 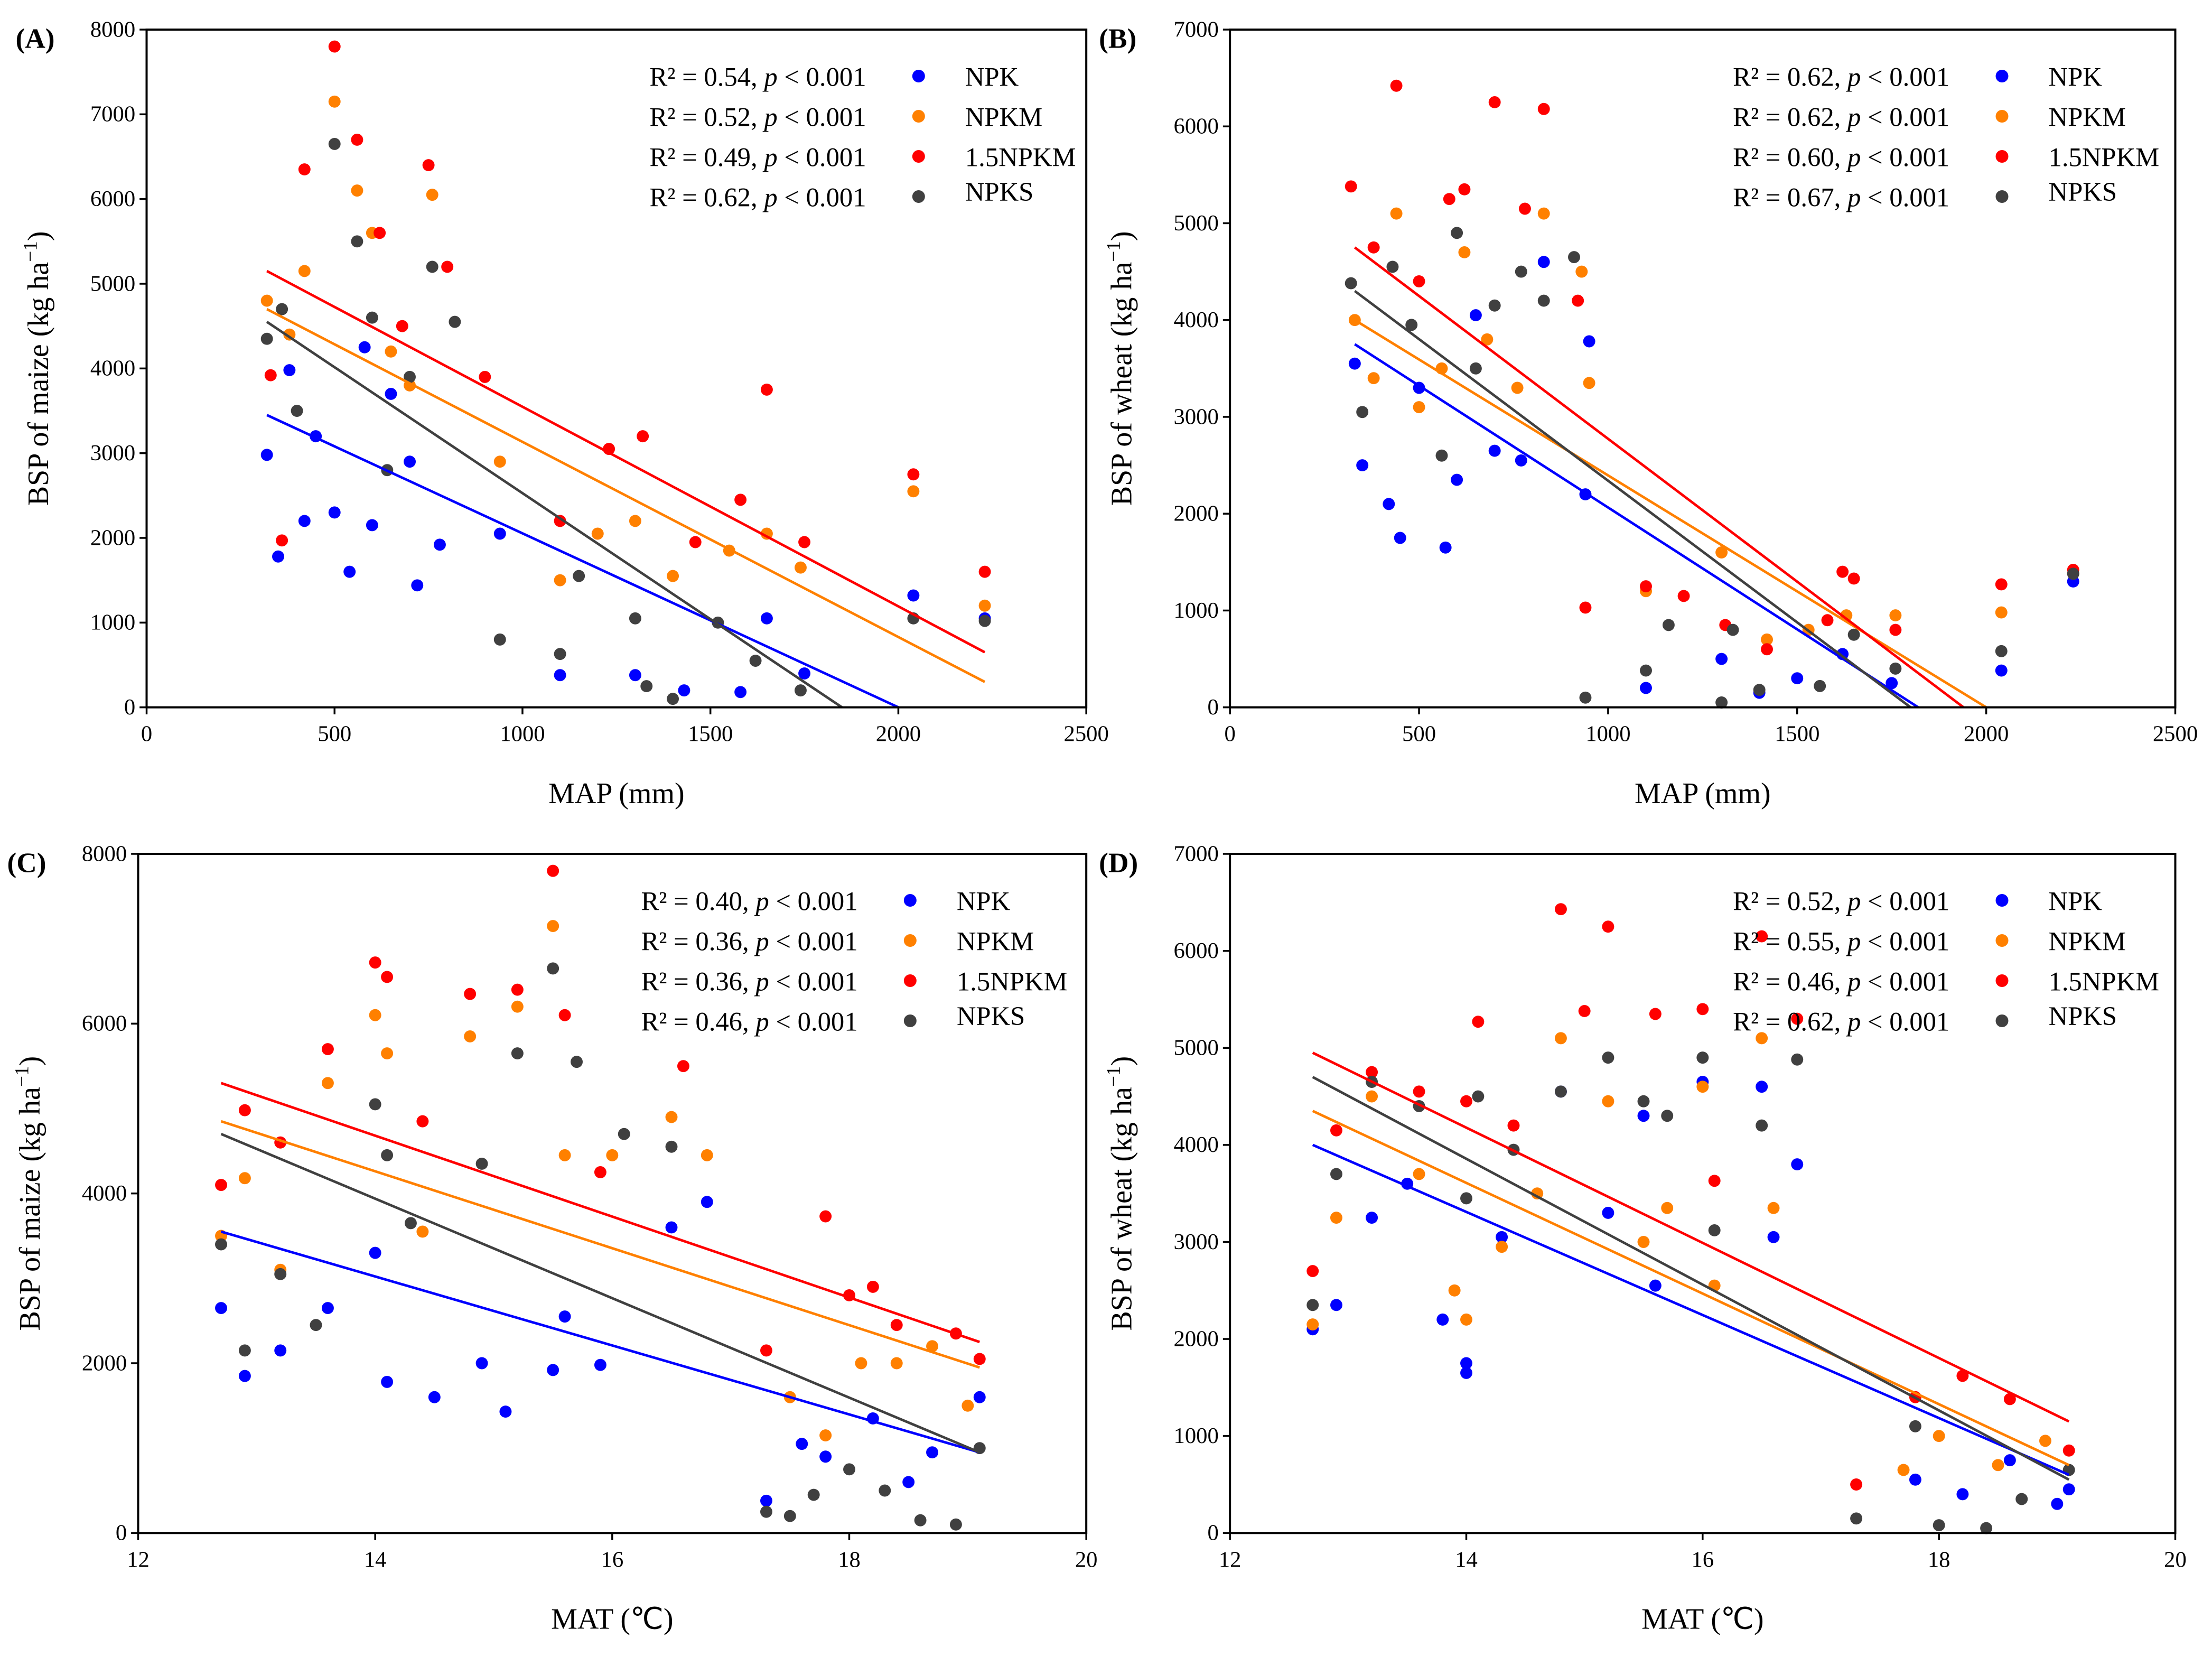 What do you see at coordinates (112, 114) in the screenshot?
I see `y-tick-label: 7000` at bounding box center [112, 114].